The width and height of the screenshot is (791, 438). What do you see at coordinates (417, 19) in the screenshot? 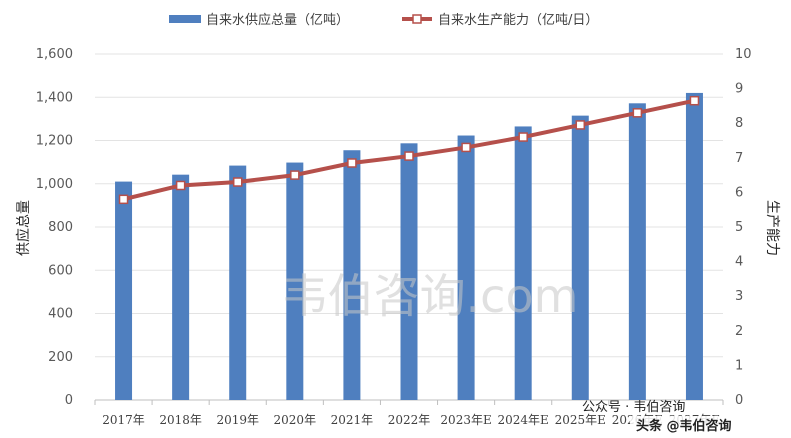
I see `legend-line-marker` at bounding box center [417, 19].